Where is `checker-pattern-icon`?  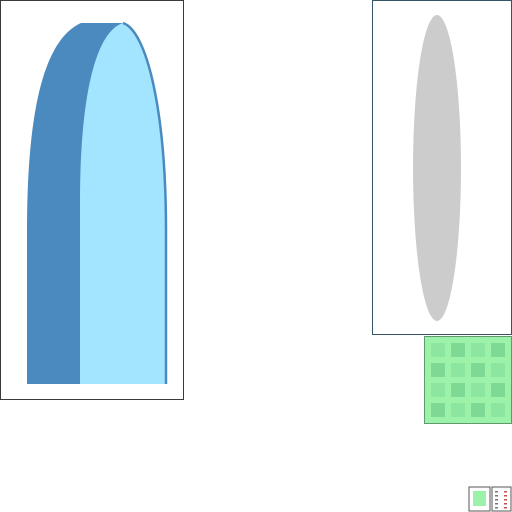
checker-pattern-icon is located at coordinates (468, 380).